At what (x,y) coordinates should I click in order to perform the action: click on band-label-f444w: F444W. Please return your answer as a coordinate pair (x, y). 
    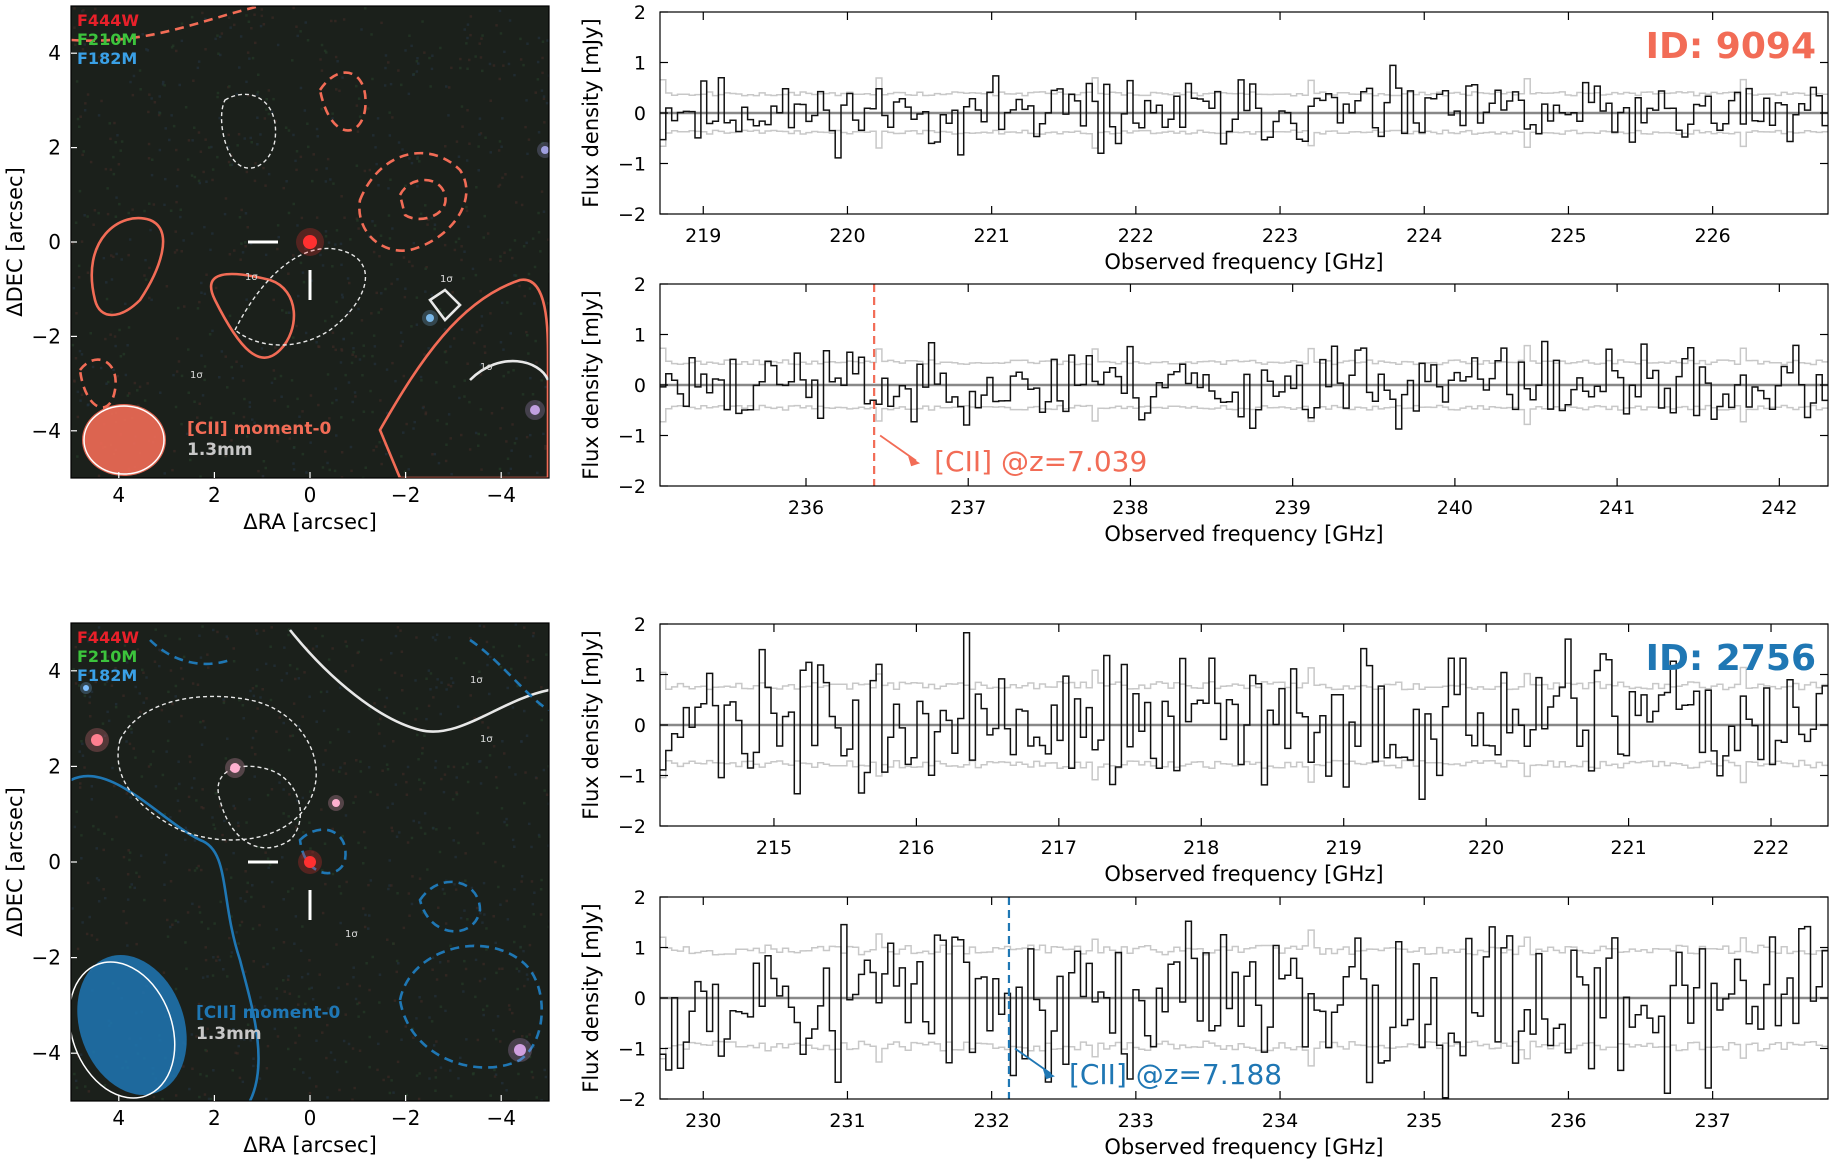
    Looking at the image, I should click on (108, 637).